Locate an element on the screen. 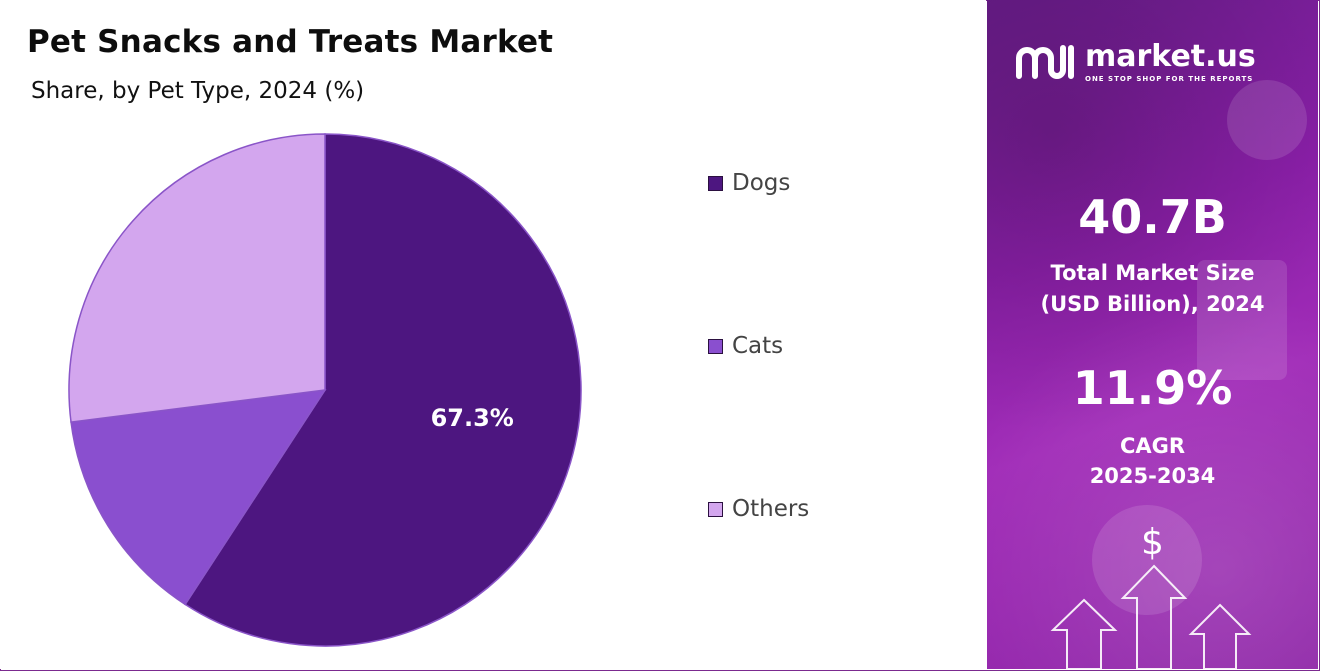 This screenshot has width=1320, height=671. pie-slice-cats is located at coordinates (198, 497).